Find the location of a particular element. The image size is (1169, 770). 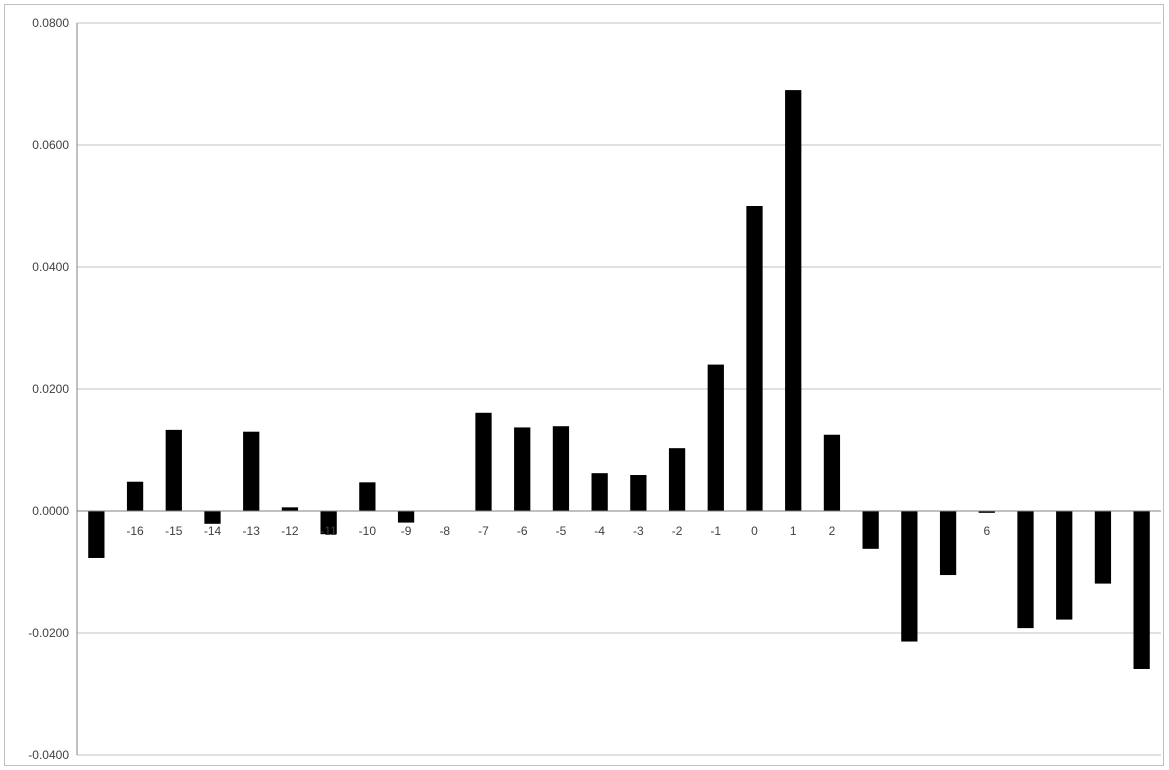

y-tick-label: -0.0200 is located at coordinates (48, 633).